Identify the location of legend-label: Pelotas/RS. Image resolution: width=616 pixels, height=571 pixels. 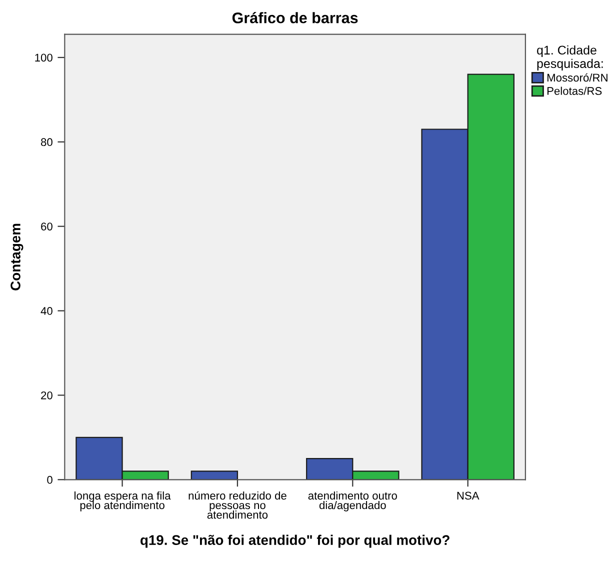
(574, 90).